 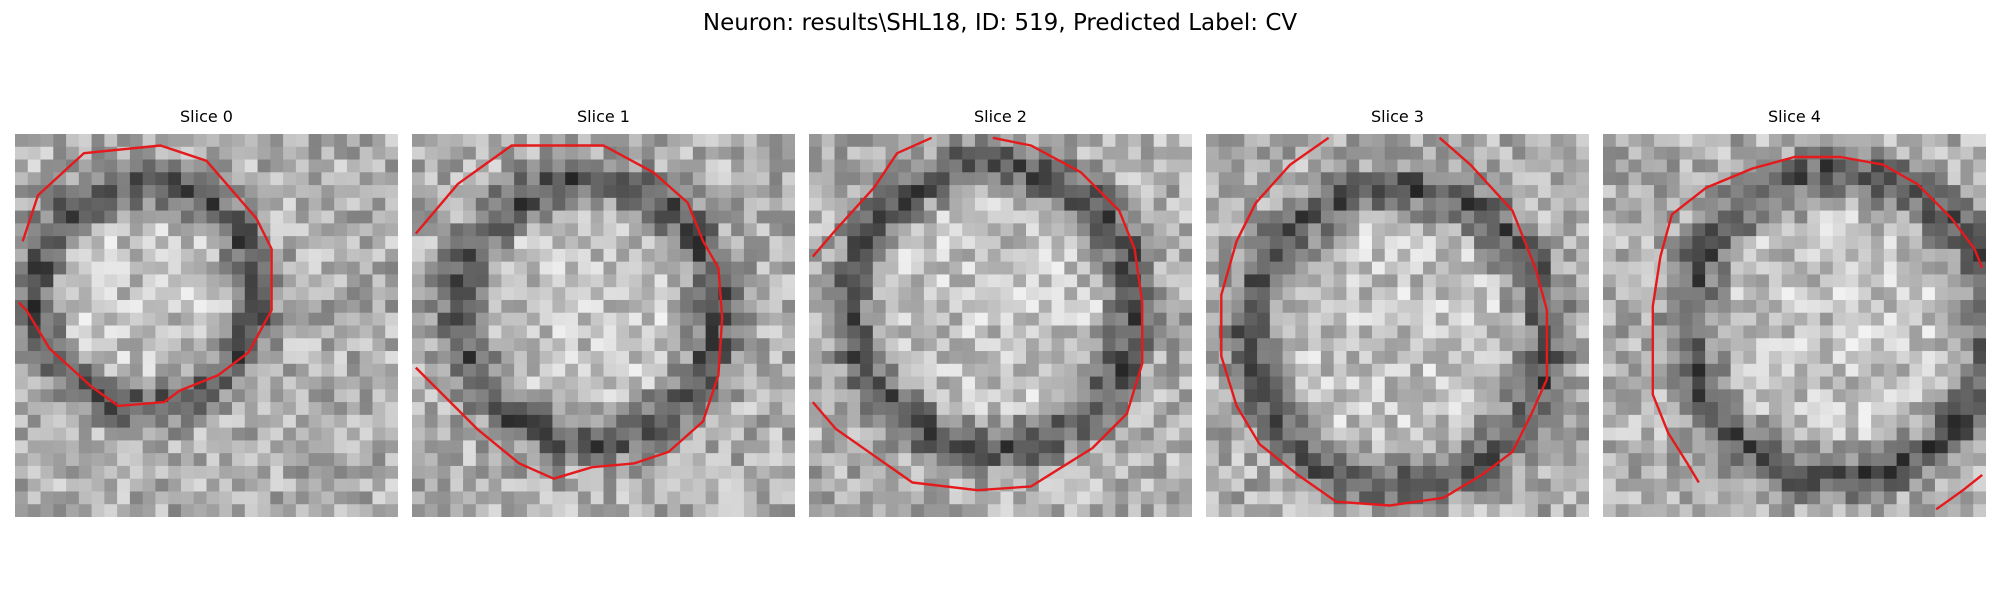 What do you see at coordinates (603, 116) in the screenshot?
I see `slice-title-1: Slice 1` at bounding box center [603, 116].